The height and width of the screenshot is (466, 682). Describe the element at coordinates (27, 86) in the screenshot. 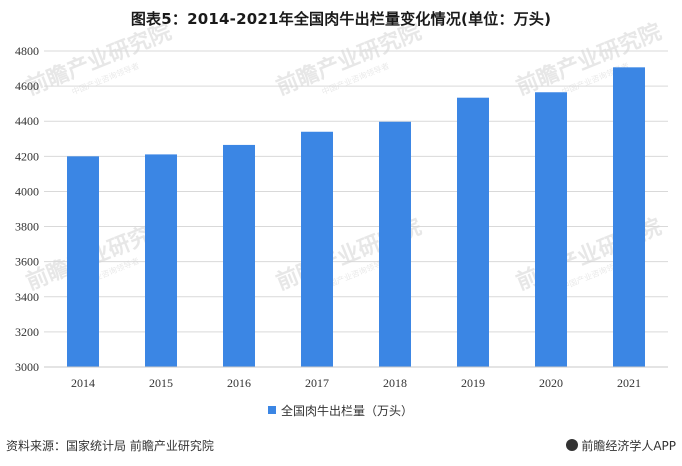

I see `y-tick-label: 4600` at that location.